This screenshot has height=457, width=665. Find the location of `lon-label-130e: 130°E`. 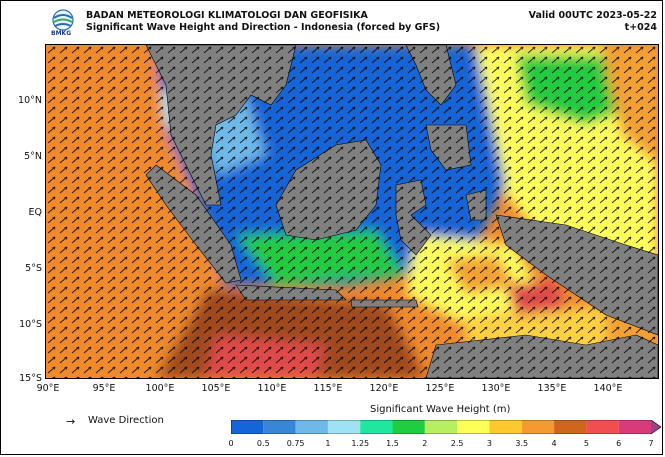

lon-label-130e: 130°E is located at coordinates (496, 388).